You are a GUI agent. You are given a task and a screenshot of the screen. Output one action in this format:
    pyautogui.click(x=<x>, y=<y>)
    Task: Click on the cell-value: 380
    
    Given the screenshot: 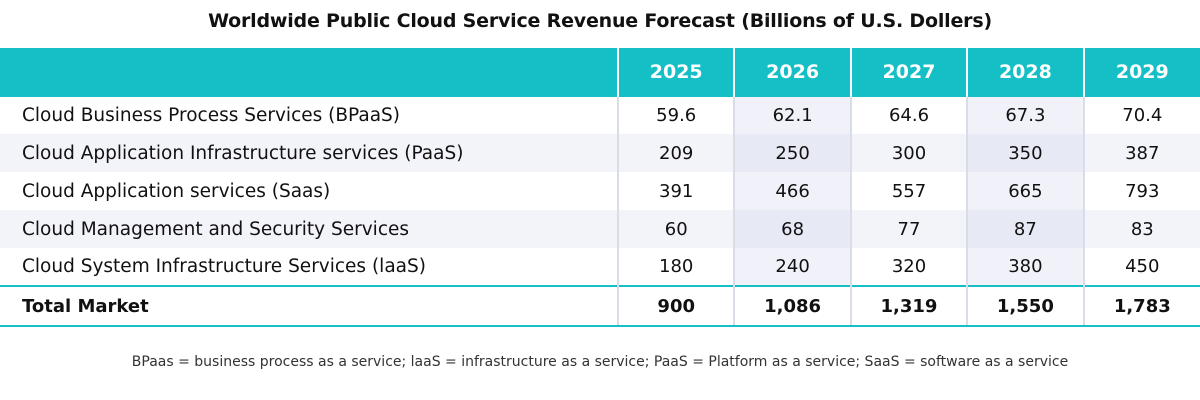 What is the action you would take?
    pyautogui.click(x=1025, y=267)
    